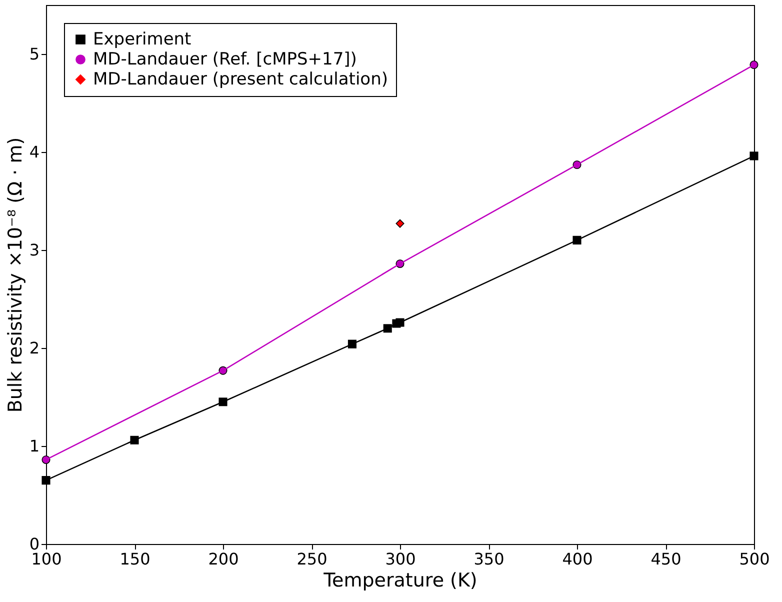 The width and height of the screenshot is (782, 602). What do you see at coordinates (240, 80) in the screenshot?
I see `legend-label: MD-Landauer (present calculation)` at bounding box center [240, 80].